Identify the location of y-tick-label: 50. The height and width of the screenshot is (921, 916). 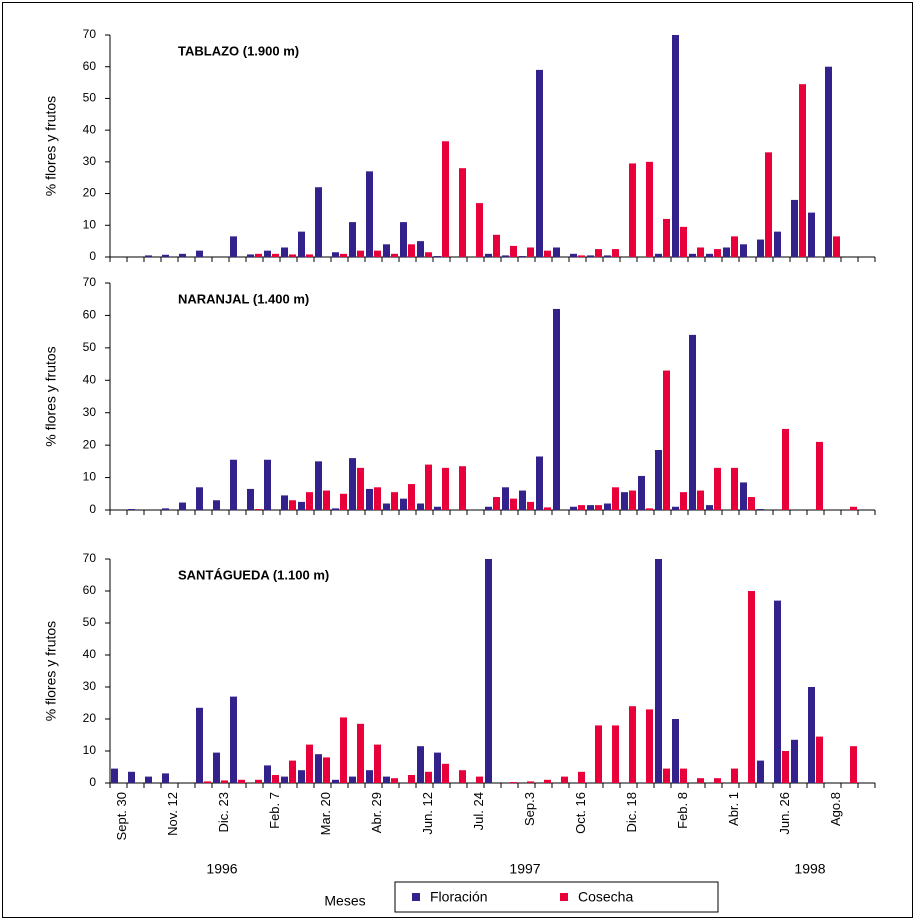
(90, 347).